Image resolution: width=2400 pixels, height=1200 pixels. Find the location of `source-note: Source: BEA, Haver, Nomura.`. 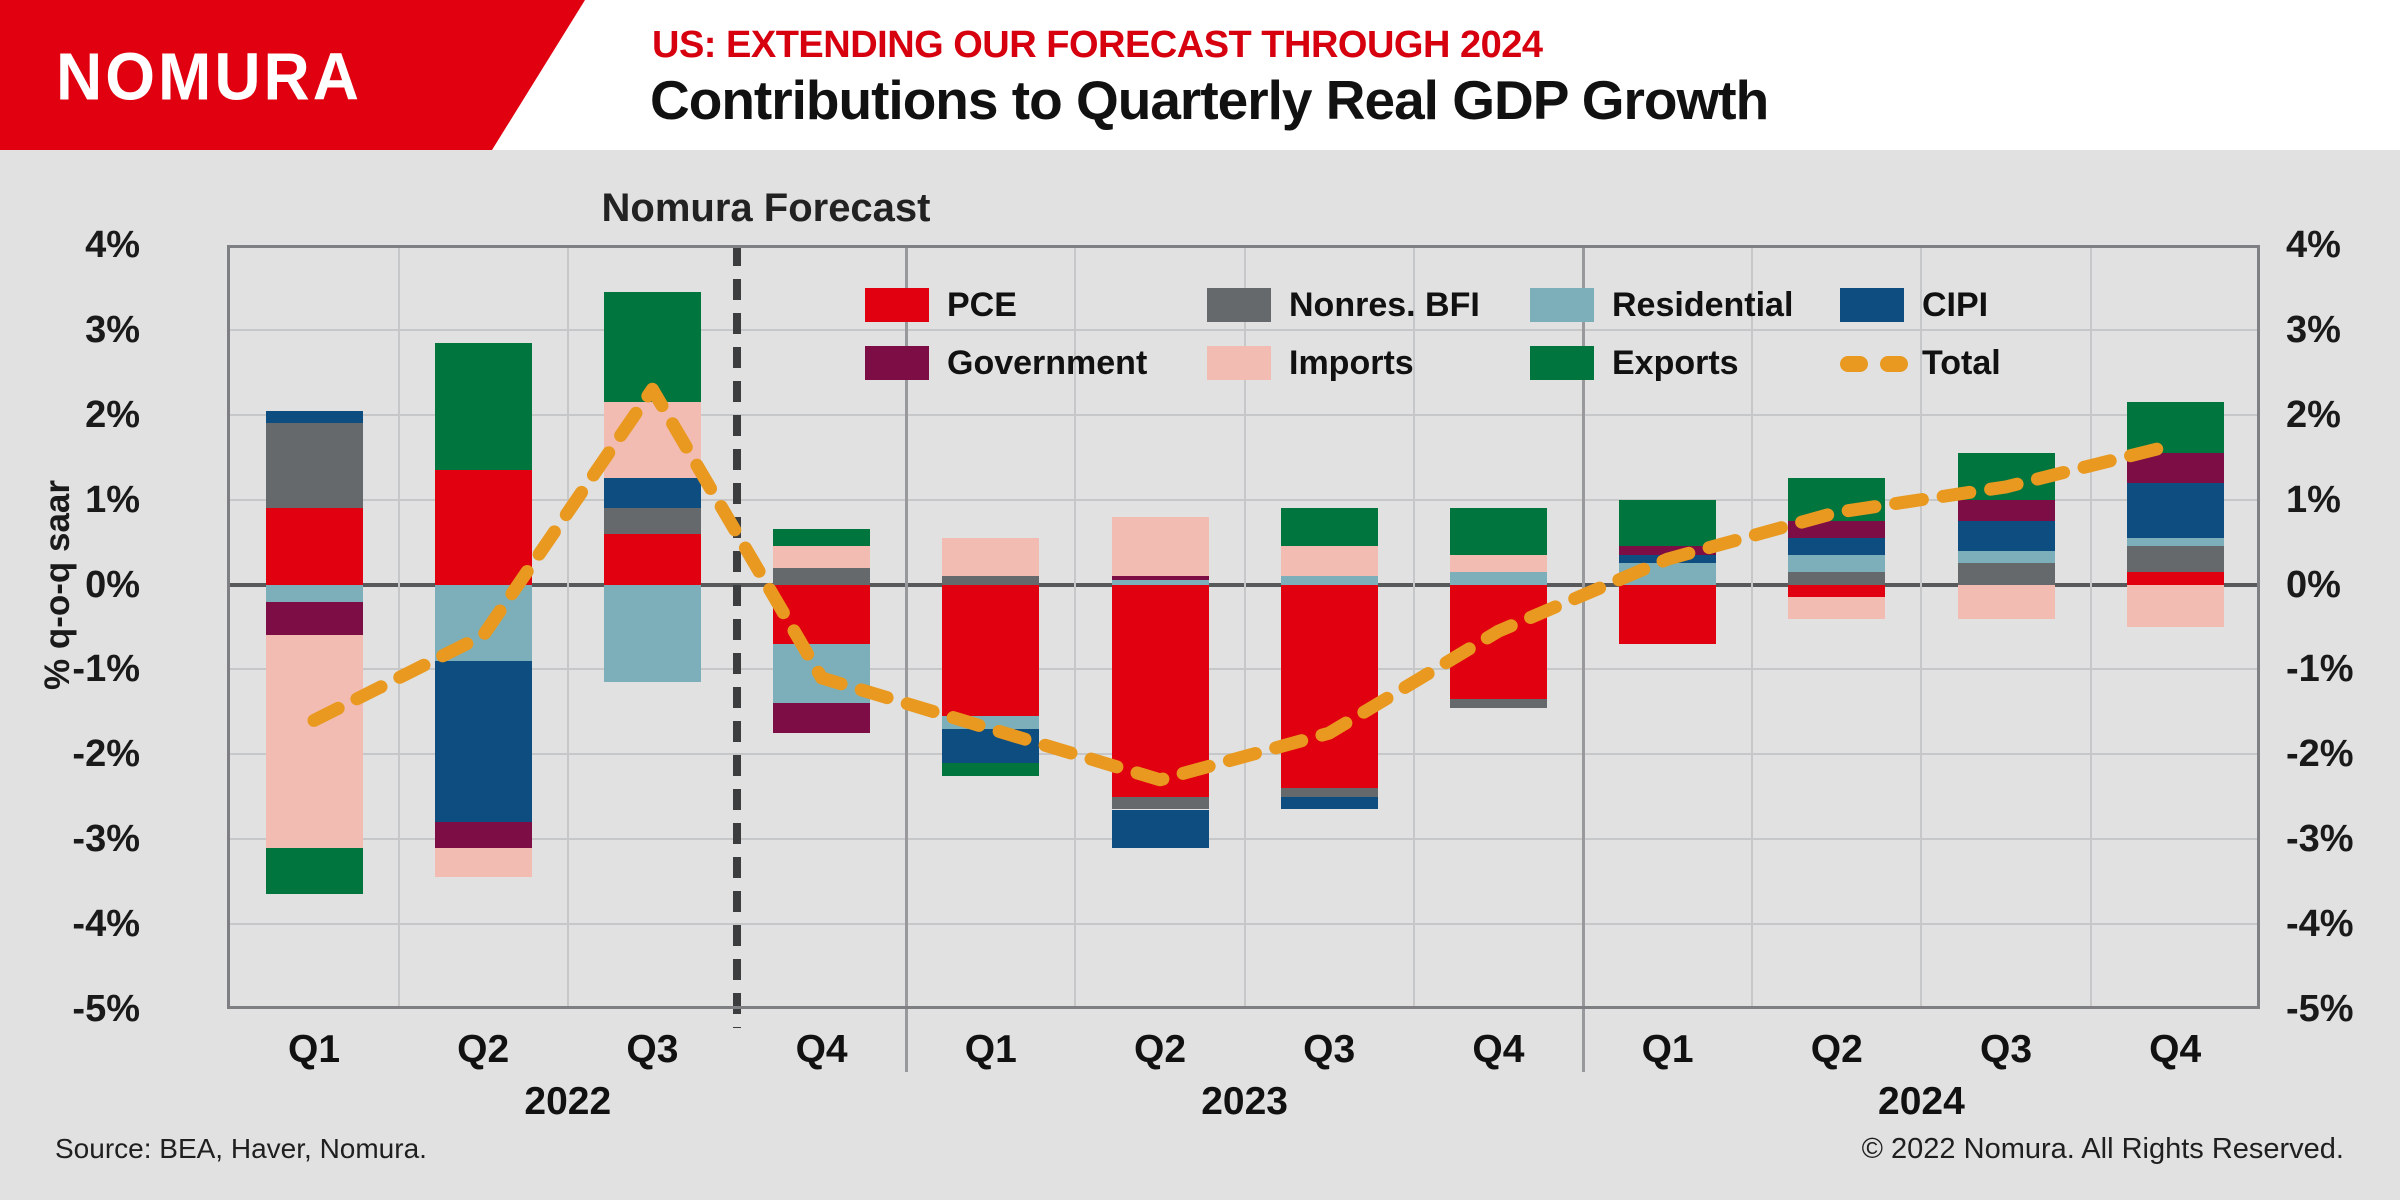

source-note: Source: BEA, Haver, Nomura. is located at coordinates (241, 1148).